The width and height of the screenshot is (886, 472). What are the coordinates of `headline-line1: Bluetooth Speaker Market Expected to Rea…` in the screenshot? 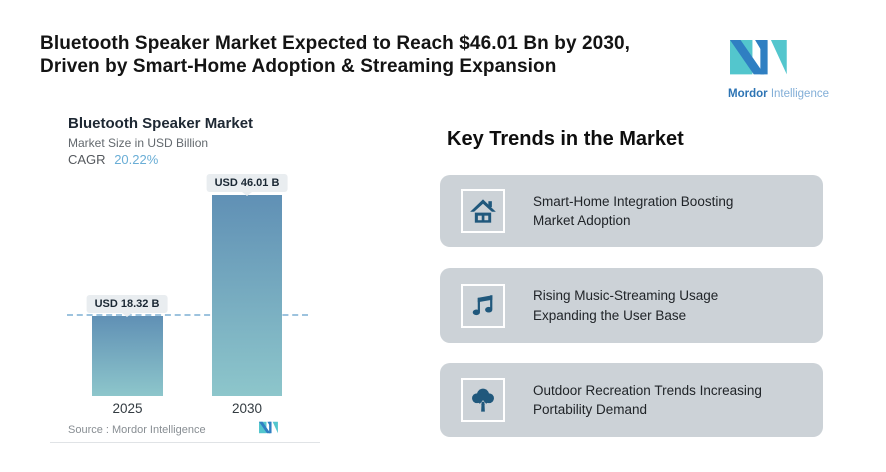 It's located at (335, 43).